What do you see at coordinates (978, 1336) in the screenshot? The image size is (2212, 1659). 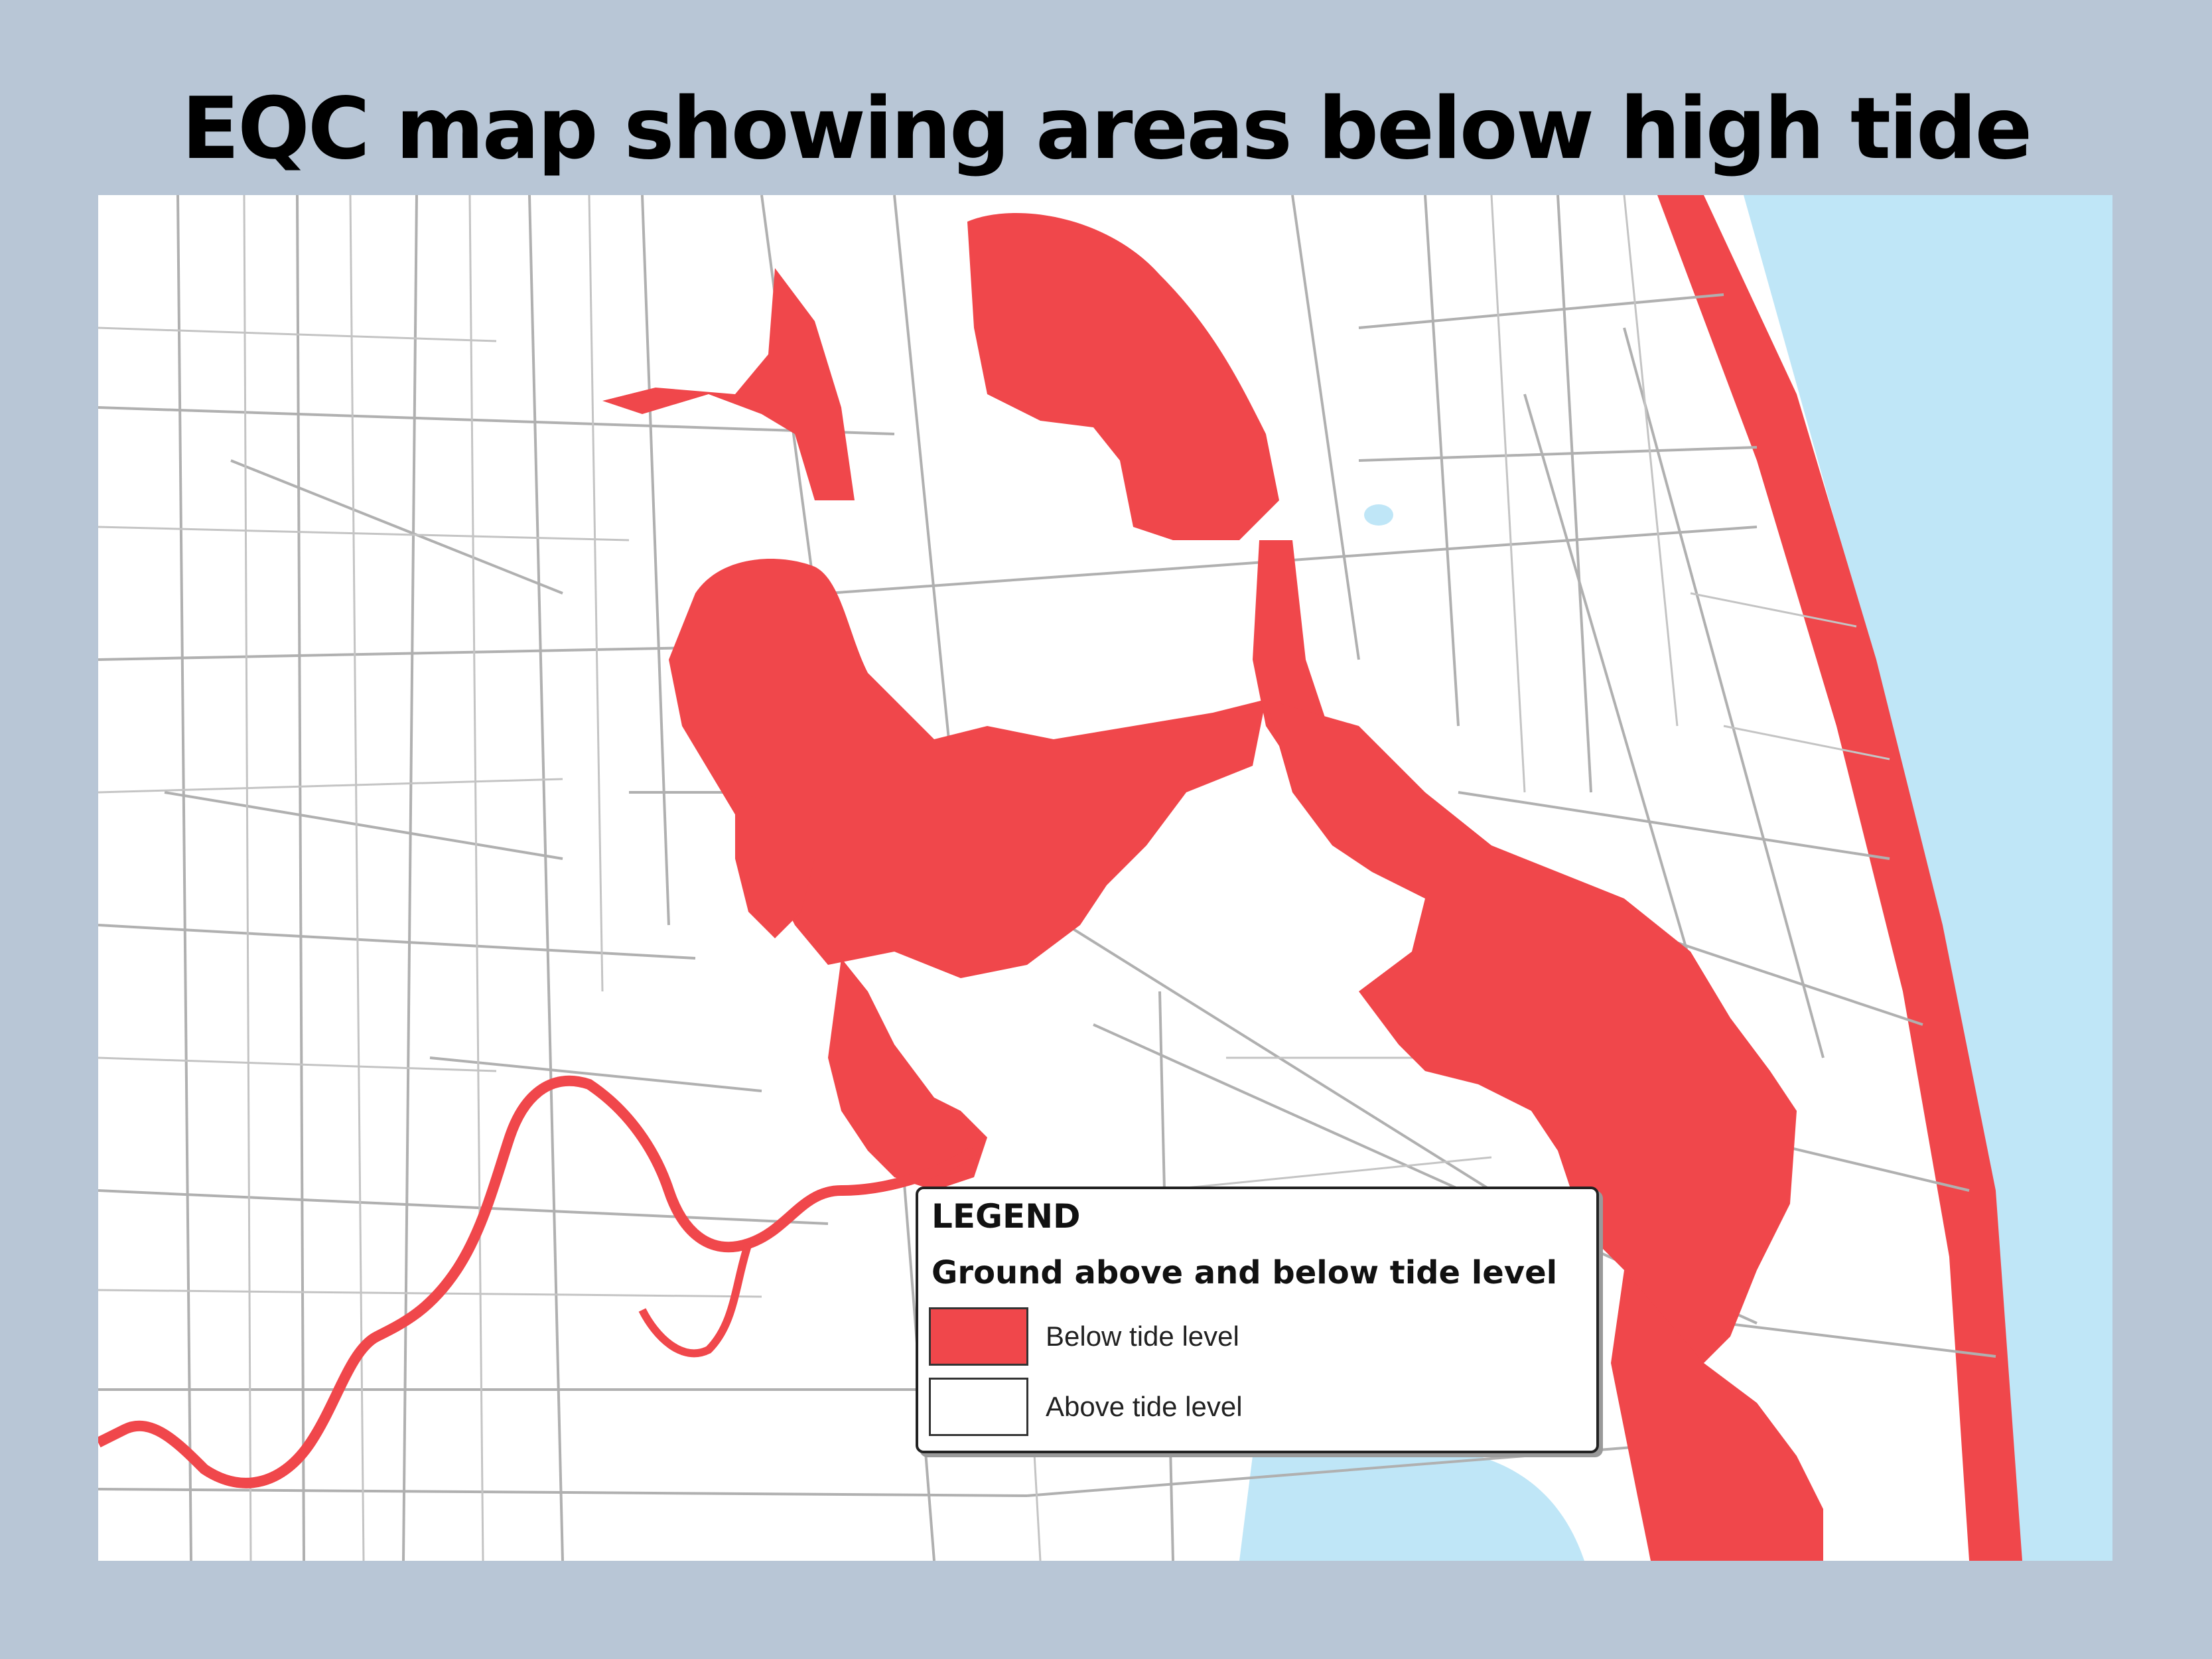 I see `below-tide-swatch` at bounding box center [978, 1336].